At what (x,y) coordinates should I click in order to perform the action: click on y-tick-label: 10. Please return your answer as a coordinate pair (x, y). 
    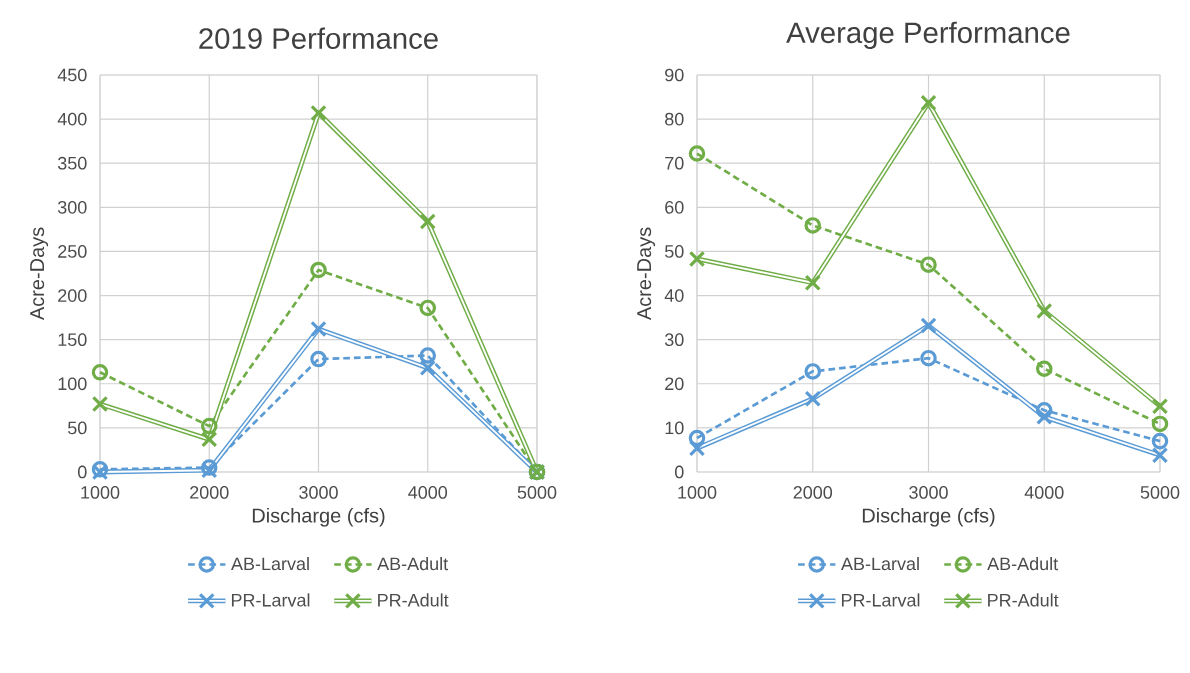
    Looking at the image, I should click on (674, 428).